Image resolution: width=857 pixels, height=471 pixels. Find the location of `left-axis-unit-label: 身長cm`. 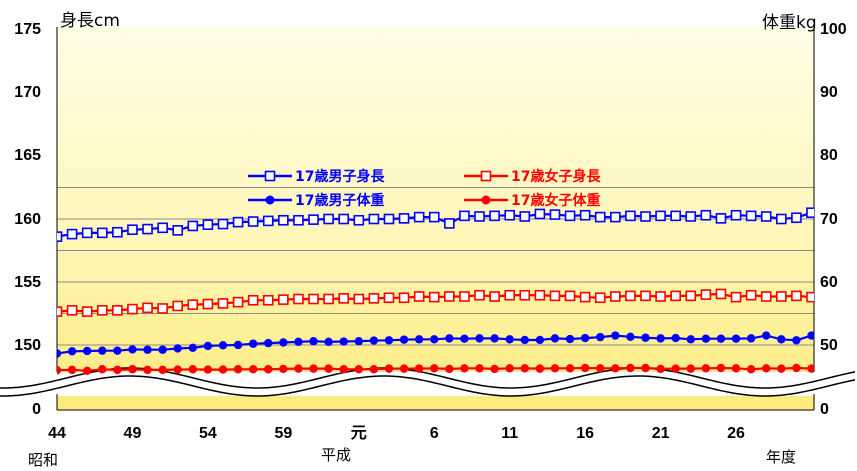

left-axis-unit-label: 身長cm is located at coordinates (90, 21).